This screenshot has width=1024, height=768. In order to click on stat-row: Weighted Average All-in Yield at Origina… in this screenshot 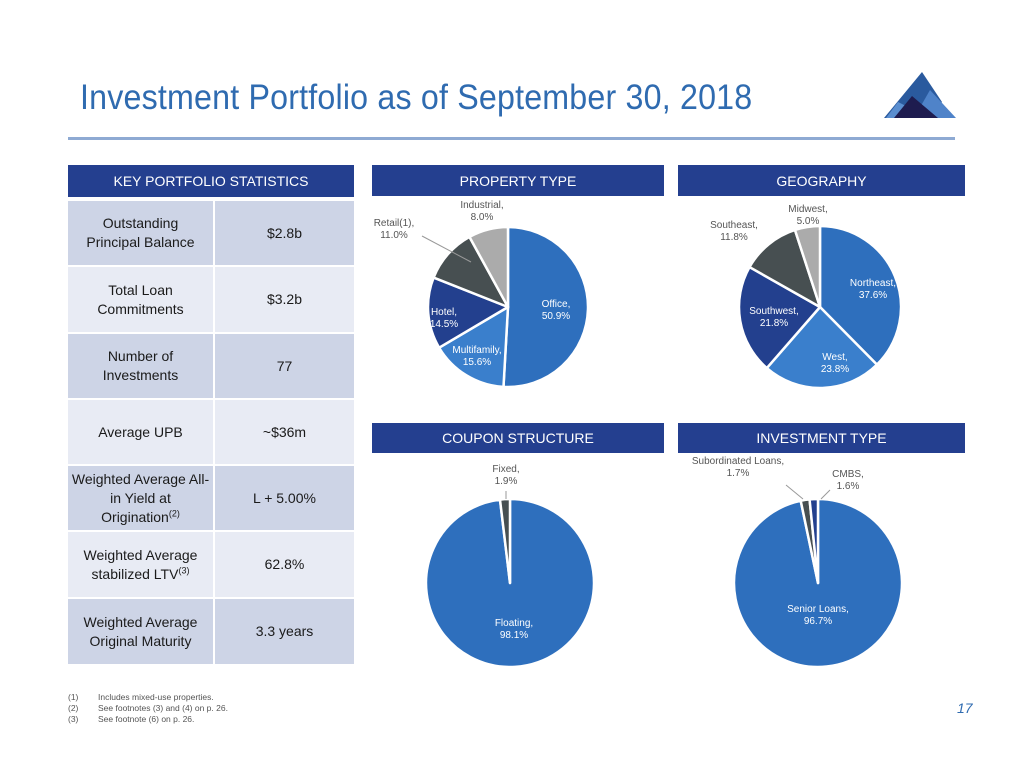, I will do `click(211, 498)`.